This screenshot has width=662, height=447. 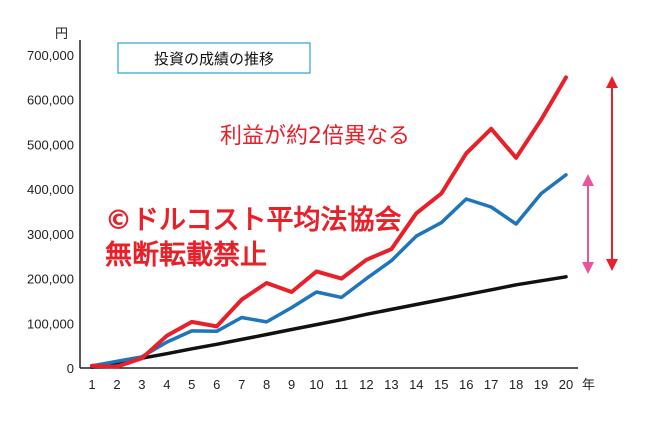 What do you see at coordinates (241, 384) in the screenshot?
I see `x-tick-label: 7` at bounding box center [241, 384].